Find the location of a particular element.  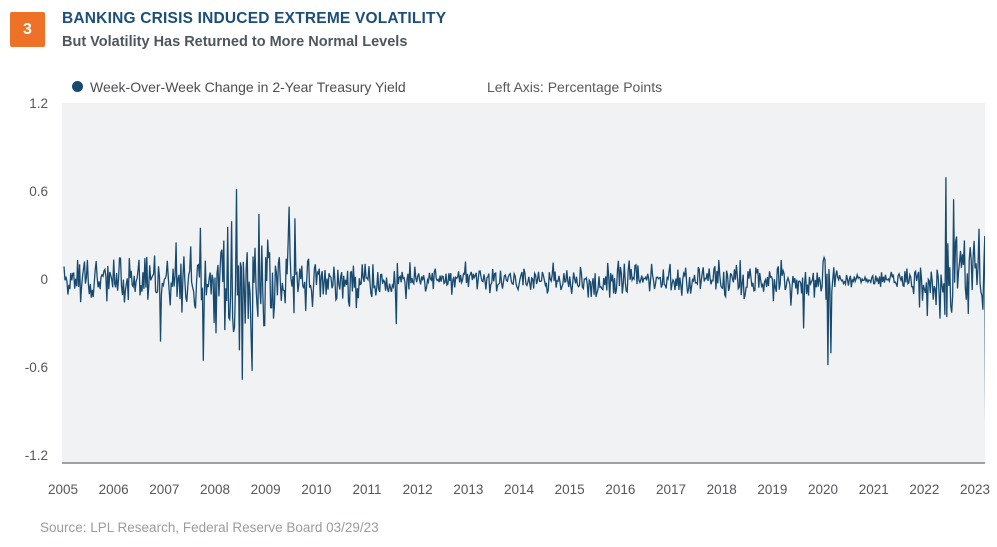

x-tick-label: 2018 is located at coordinates (721, 489).